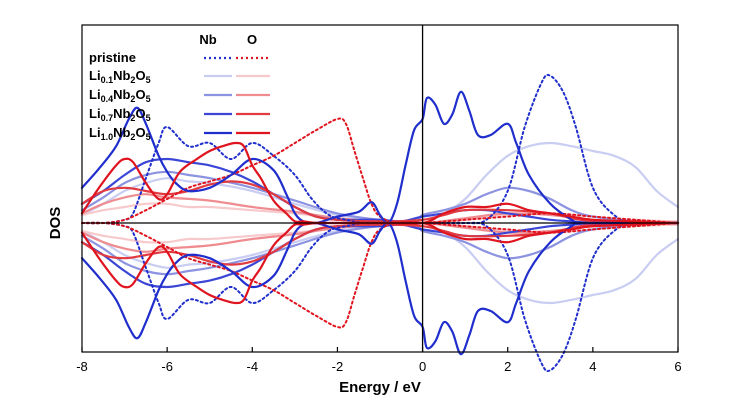 Image resolution: width=746 pixels, height=410 pixels. I want to click on legend-label: Li0.1Nb2O5, so click(120, 76).